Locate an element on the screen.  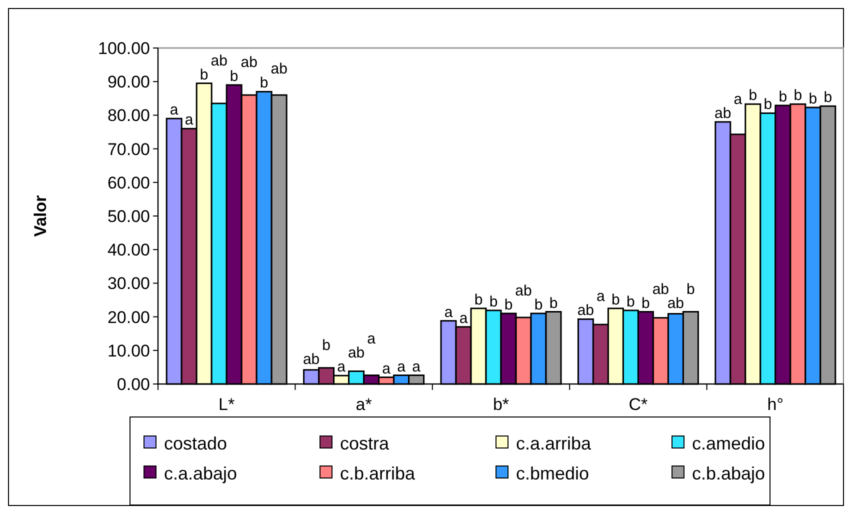
x-tick-label: C* is located at coordinates (638, 404).